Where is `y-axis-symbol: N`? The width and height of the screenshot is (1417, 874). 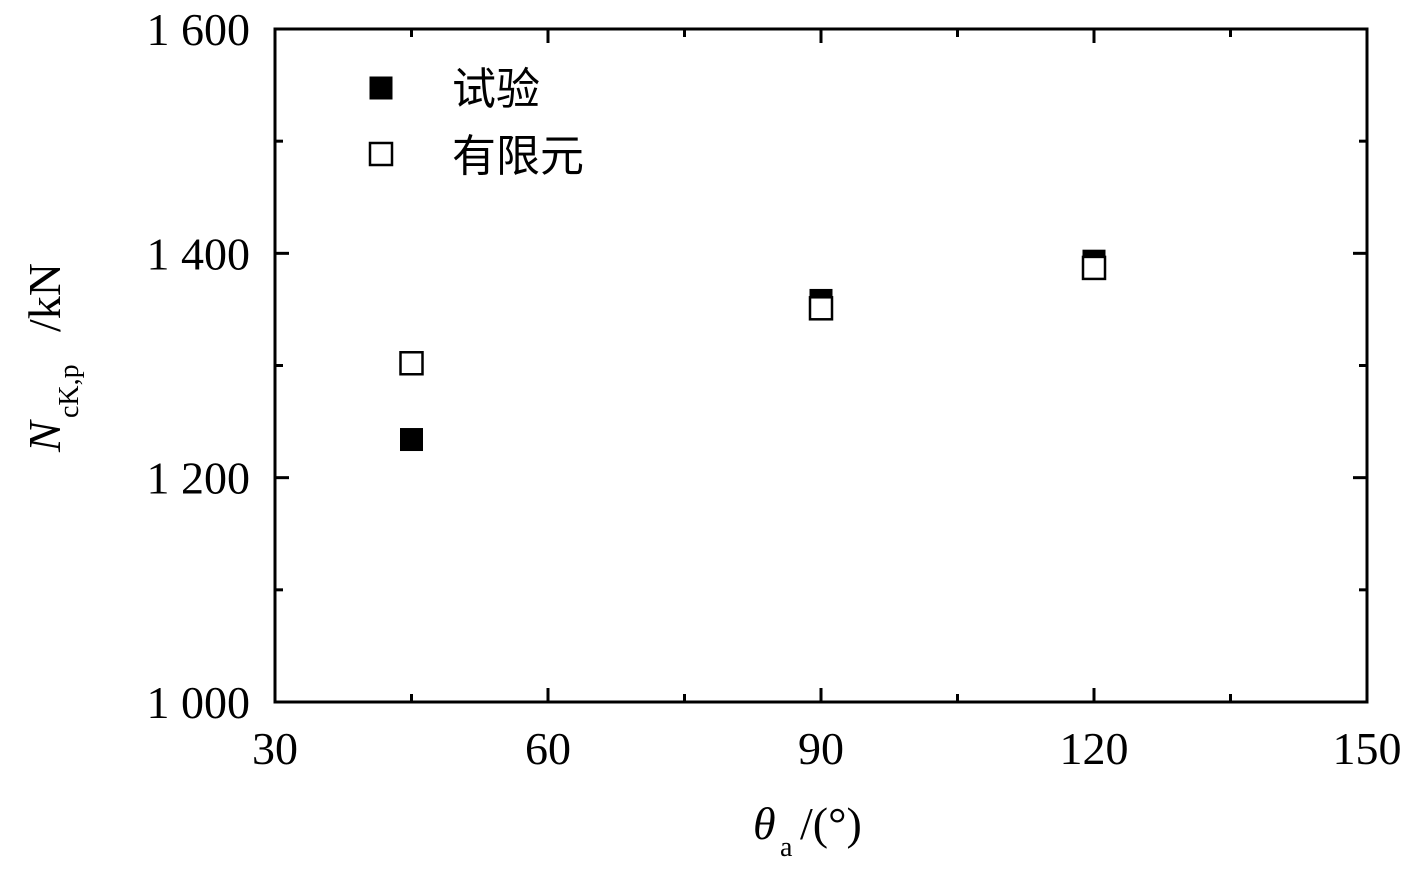
y-axis-symbol: N is located at coordinates (44, 436).